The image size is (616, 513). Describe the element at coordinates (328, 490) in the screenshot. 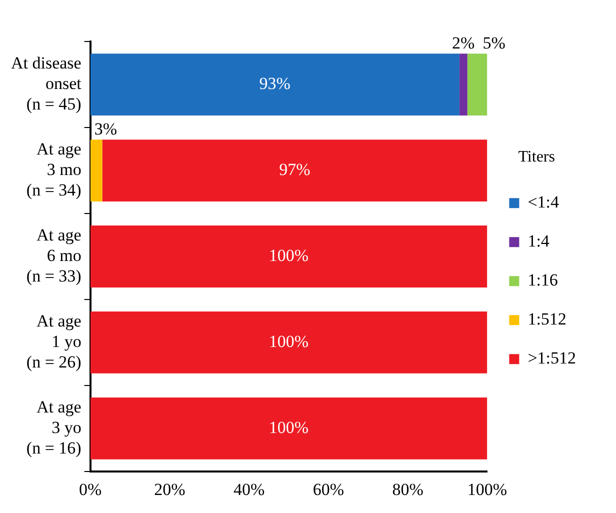

I see `x-tick-label: 60%` at that location.